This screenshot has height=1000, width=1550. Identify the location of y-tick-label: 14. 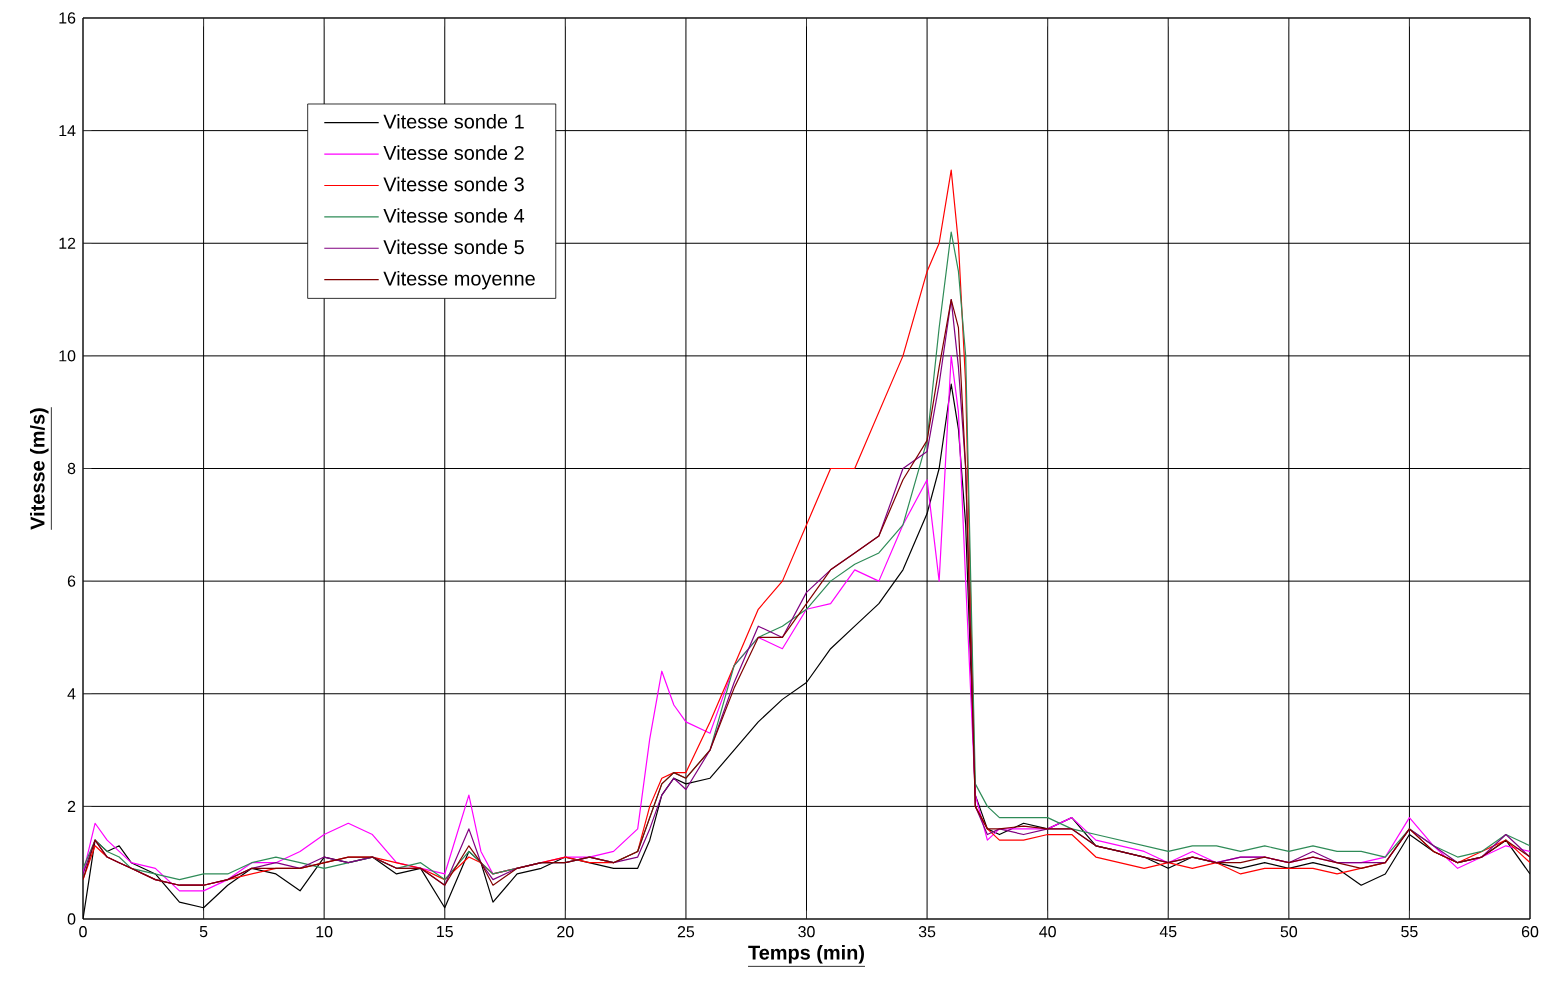
(67, 131).